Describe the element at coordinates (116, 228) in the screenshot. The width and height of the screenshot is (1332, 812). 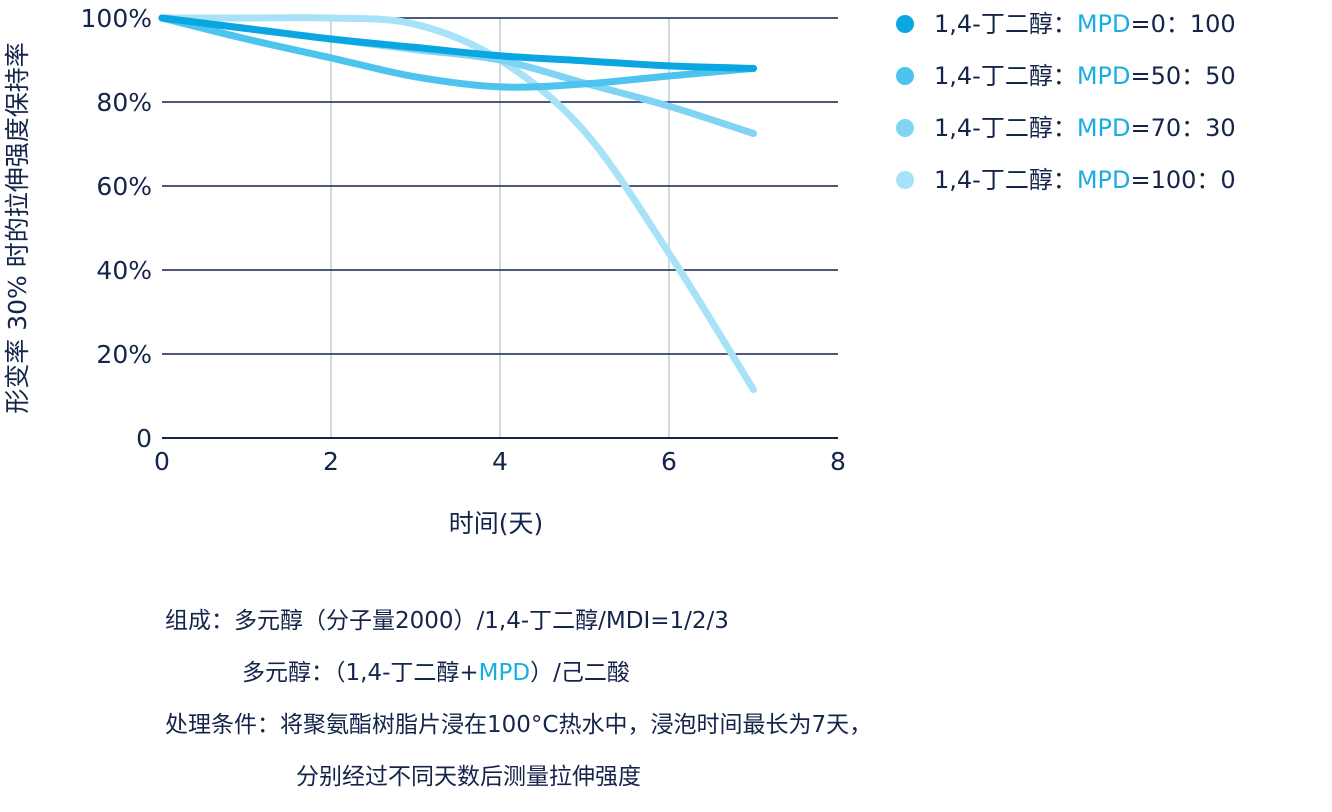
I see `y-tick-labels: 0 20% 40% 60% 80% 100%` at that location.